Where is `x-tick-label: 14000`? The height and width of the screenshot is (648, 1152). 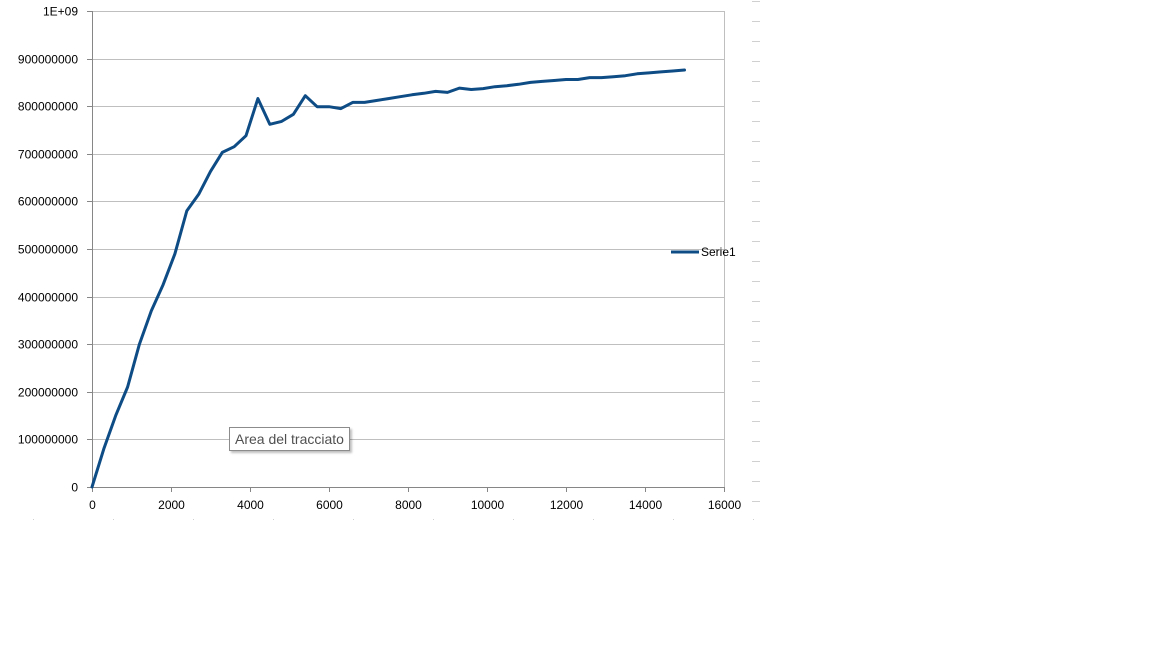 x-tick-label: 14000 is located at coordinates (646, 505).